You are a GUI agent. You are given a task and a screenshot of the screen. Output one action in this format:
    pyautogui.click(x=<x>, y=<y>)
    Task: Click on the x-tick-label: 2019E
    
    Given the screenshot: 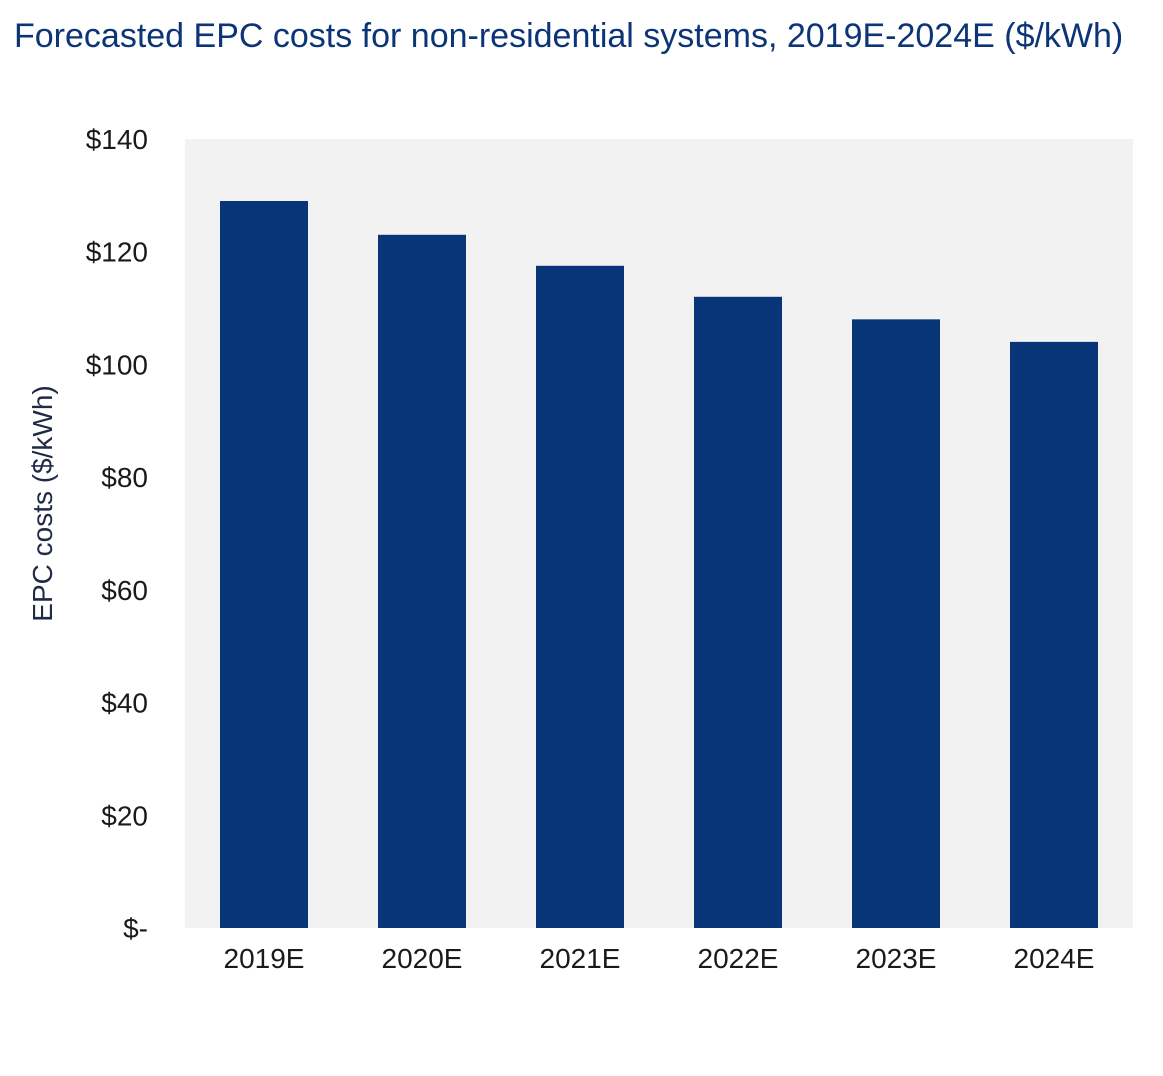 What is the action you would take?
    pyautogui.click(x=264, y=958)
    